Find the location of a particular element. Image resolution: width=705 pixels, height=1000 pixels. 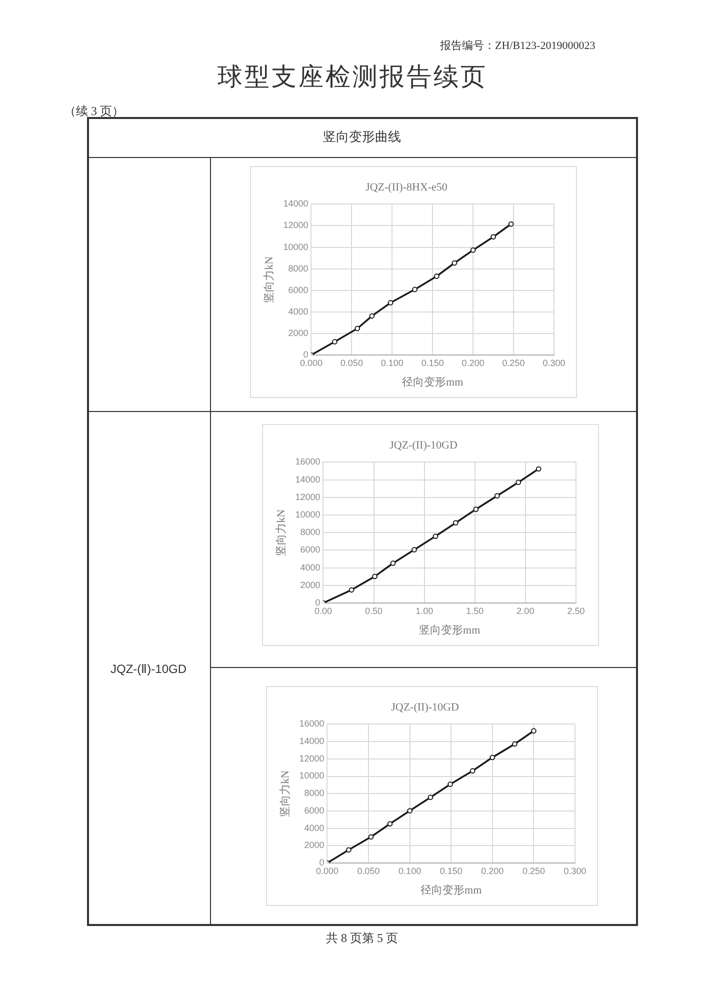

x-tick-label: 1.50 is located at coordinates (475, 611).